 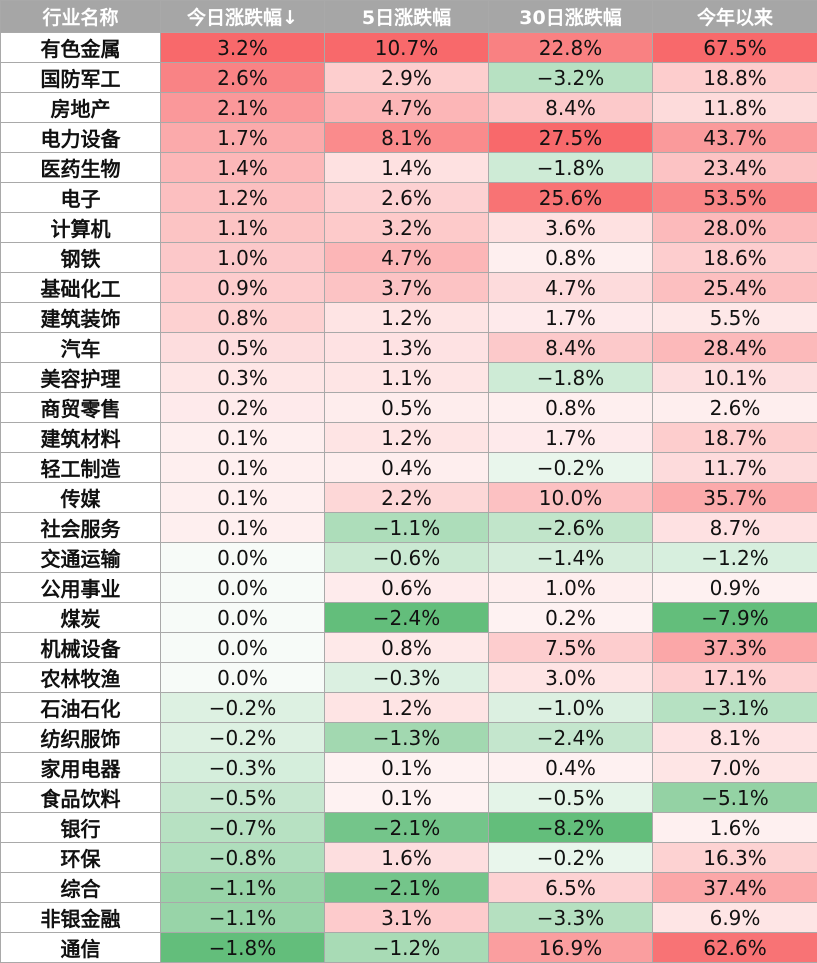 I want to click on 5day-change-cell: 2.2%, so click(x=407, y=498).